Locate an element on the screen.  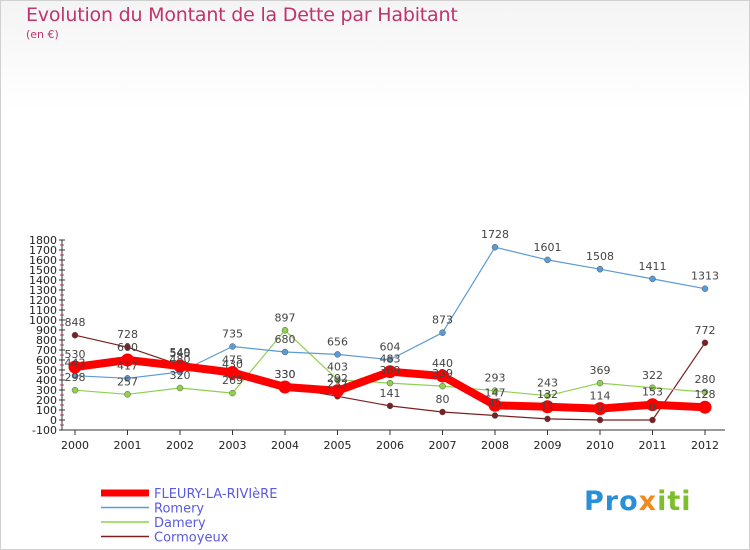
data-label: 530 is located at coordinates (75, 354).